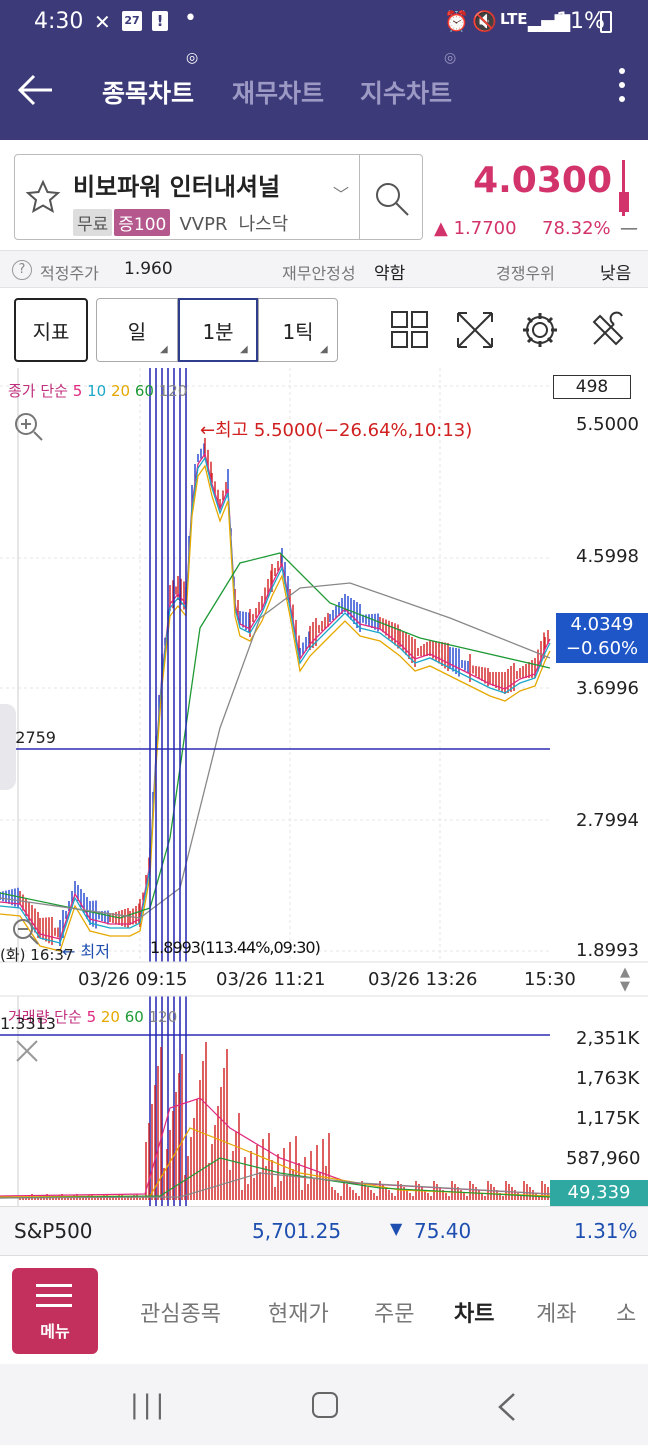  What do you see at coordinates (132, 21) in the screenshot?
I see `calendar-icon: 27` at bounding box center [132, 21].